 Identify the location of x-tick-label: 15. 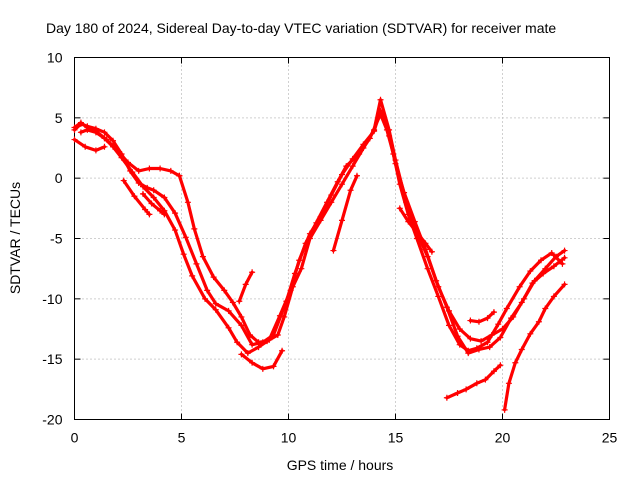
(396, 438).